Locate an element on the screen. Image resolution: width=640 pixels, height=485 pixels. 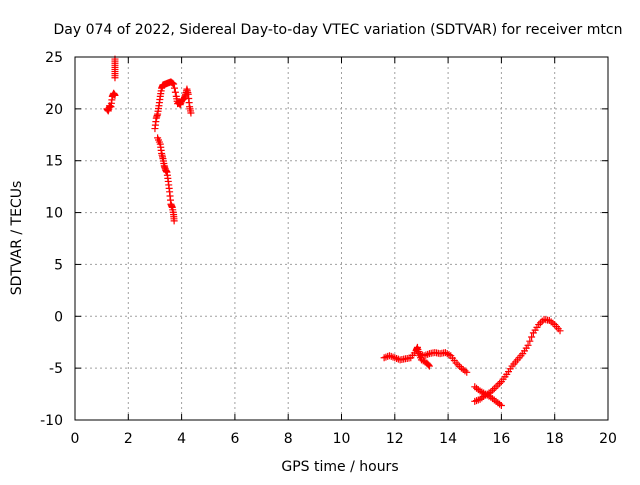
x-tick-label: 4 is located at coordinates (181, 439).